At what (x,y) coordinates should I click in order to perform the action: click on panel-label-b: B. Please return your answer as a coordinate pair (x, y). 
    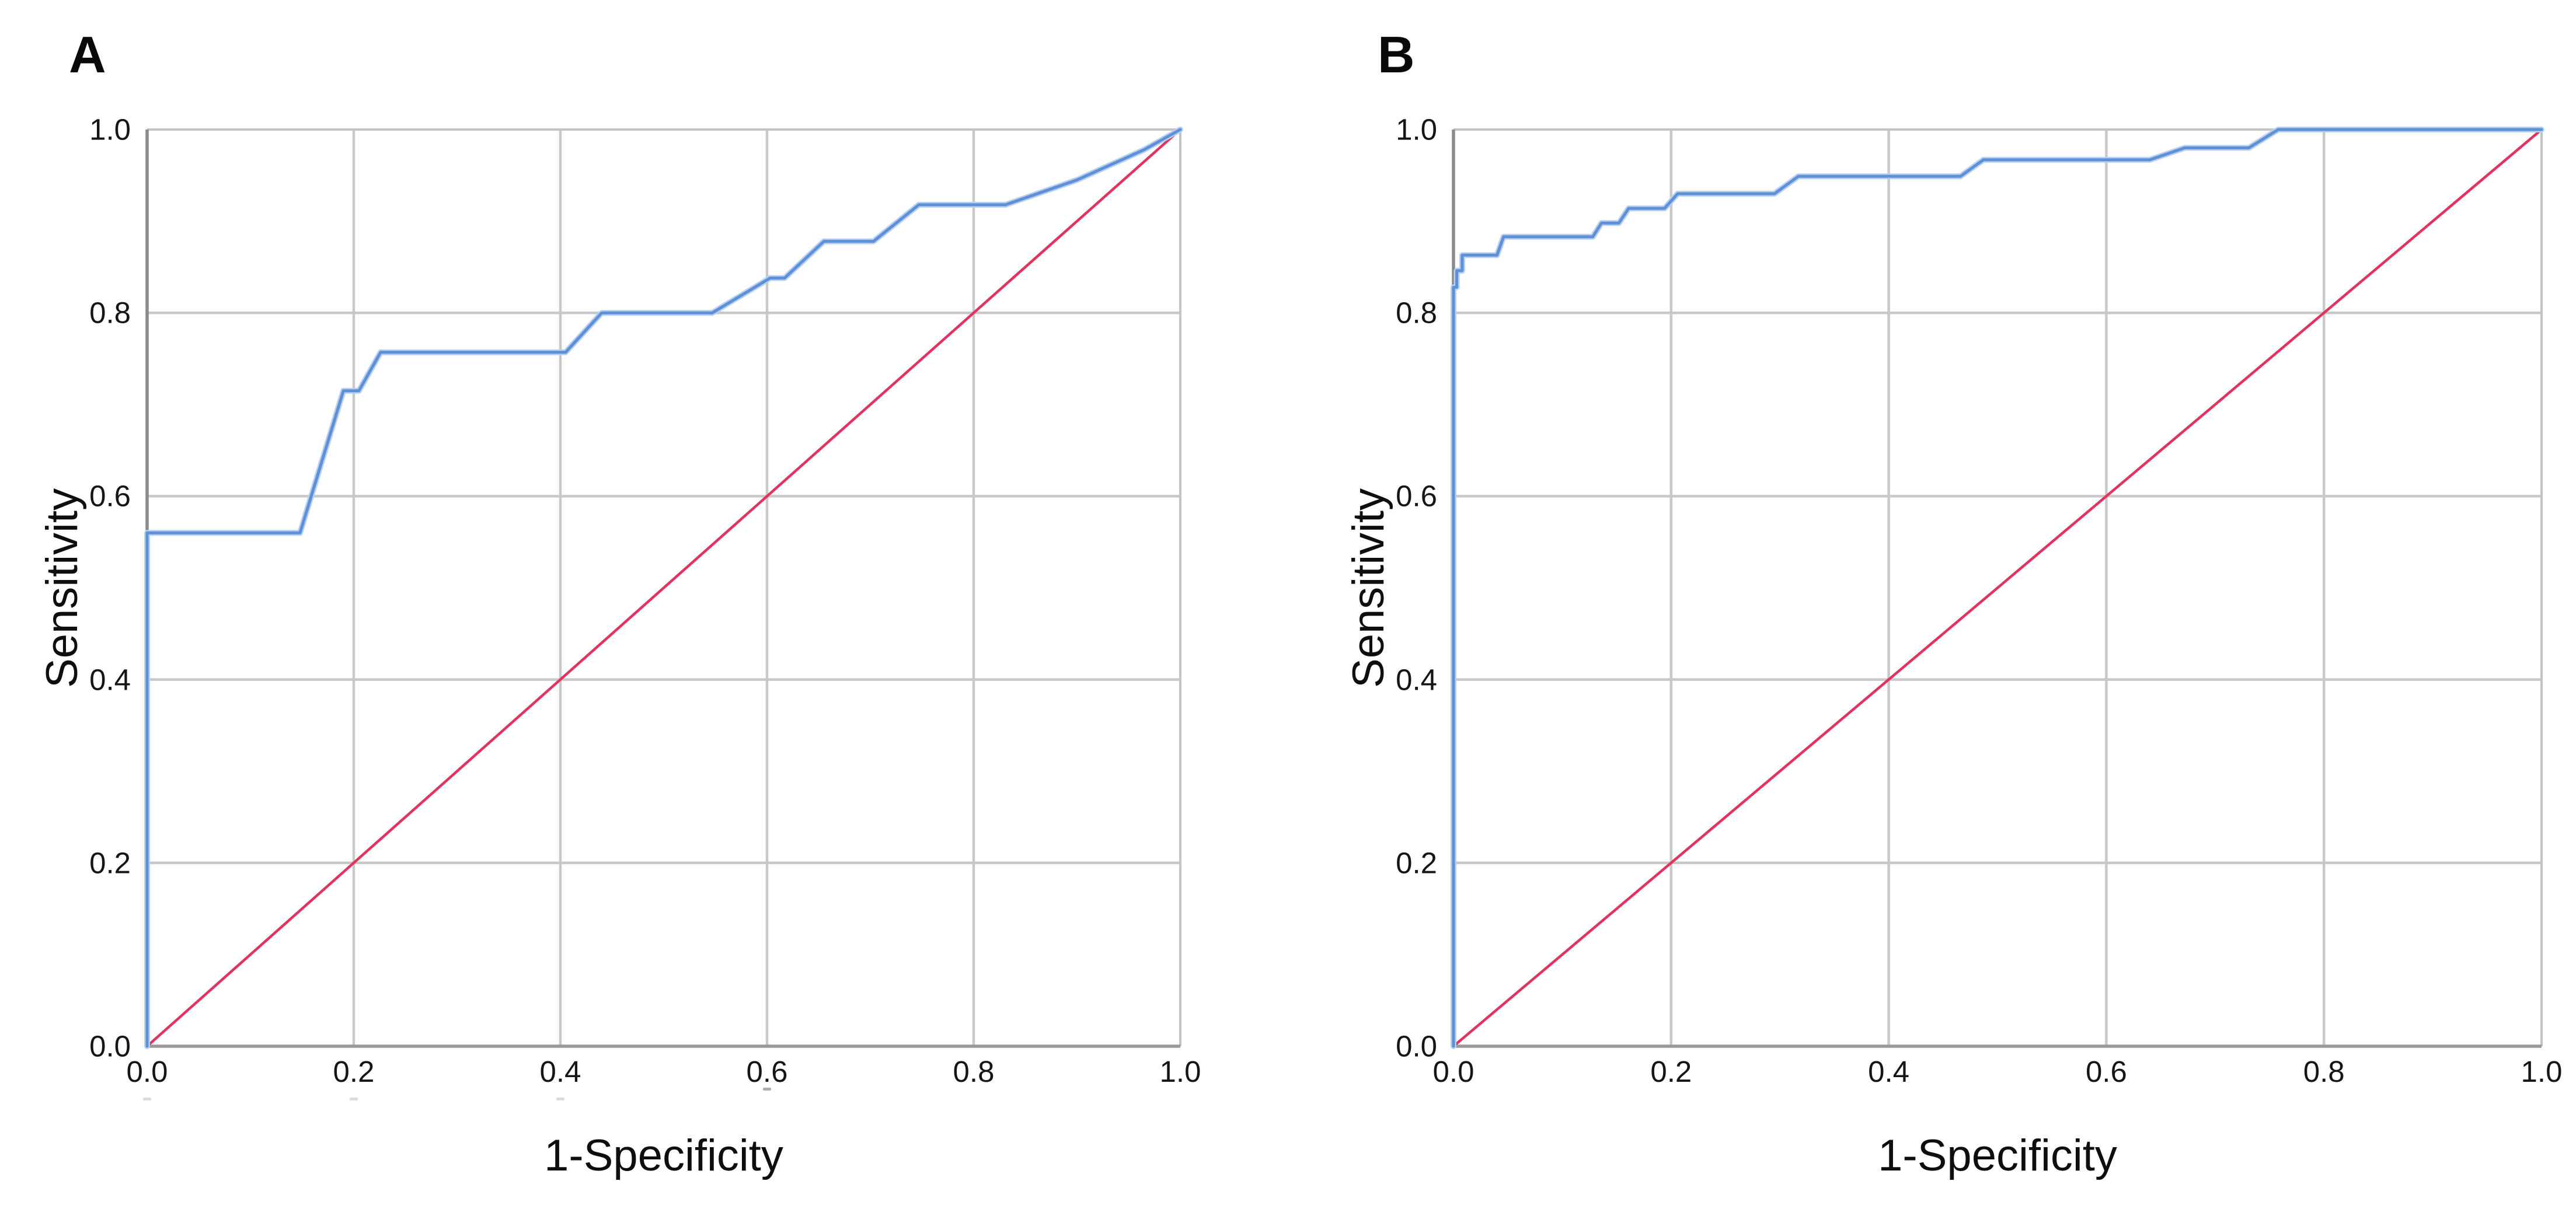
    Looking at the image, I should click on (1397, 54).